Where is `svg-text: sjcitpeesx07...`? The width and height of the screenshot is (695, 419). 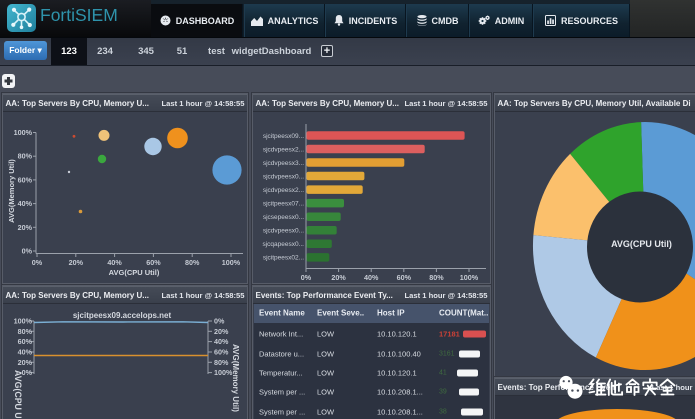 svg-text: sjcitpeesx07... is located at coordinates (283, 204).